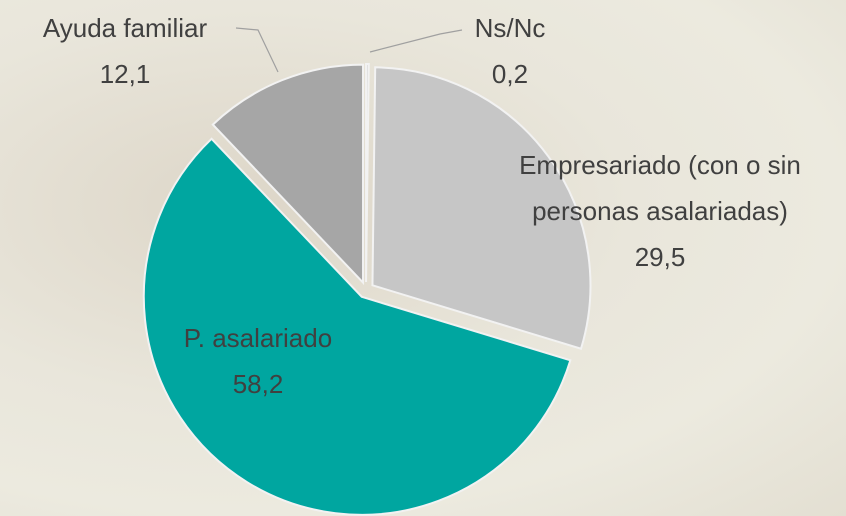  Describe the element at coordinates (510, 74) in the screenshot. I see `value-label: 0,2` at that location.